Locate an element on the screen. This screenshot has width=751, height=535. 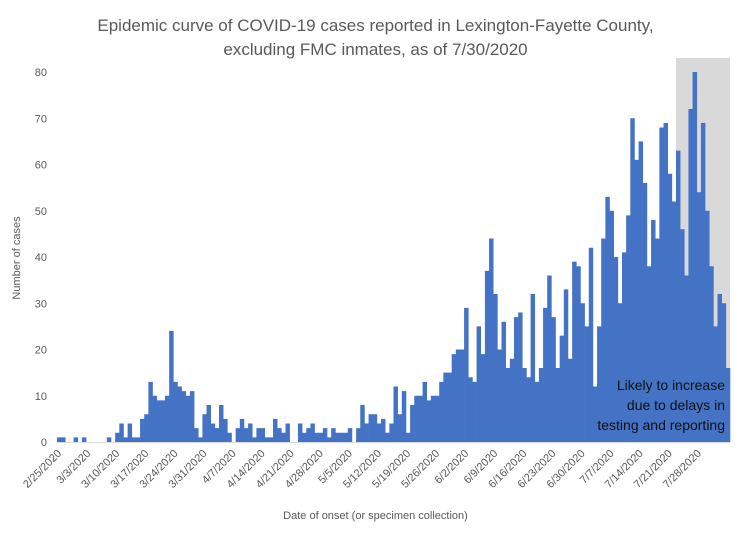
annotation-line-3: testing and reporting is located at coordinates (661, 425).